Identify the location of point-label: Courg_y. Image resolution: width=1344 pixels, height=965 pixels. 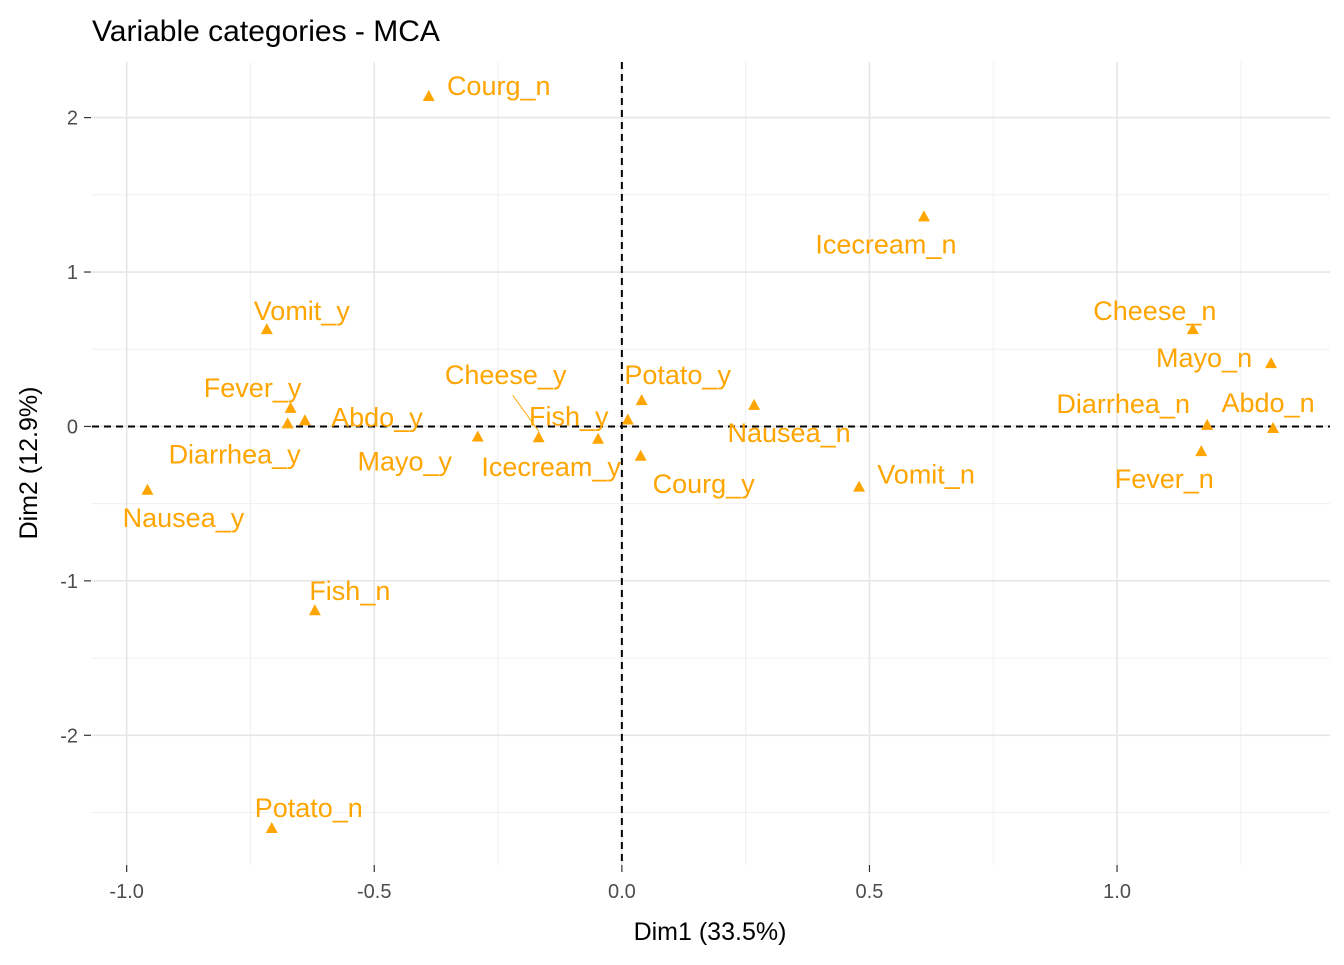
(704, 484).